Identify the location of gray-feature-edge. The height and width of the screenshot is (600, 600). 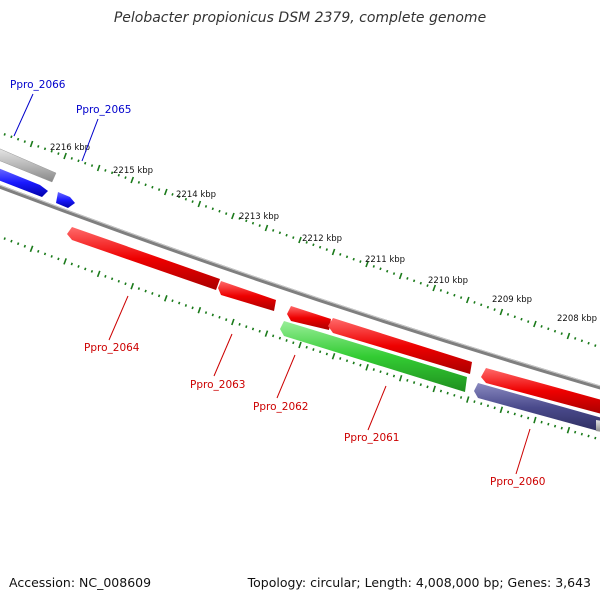
(598, 426).